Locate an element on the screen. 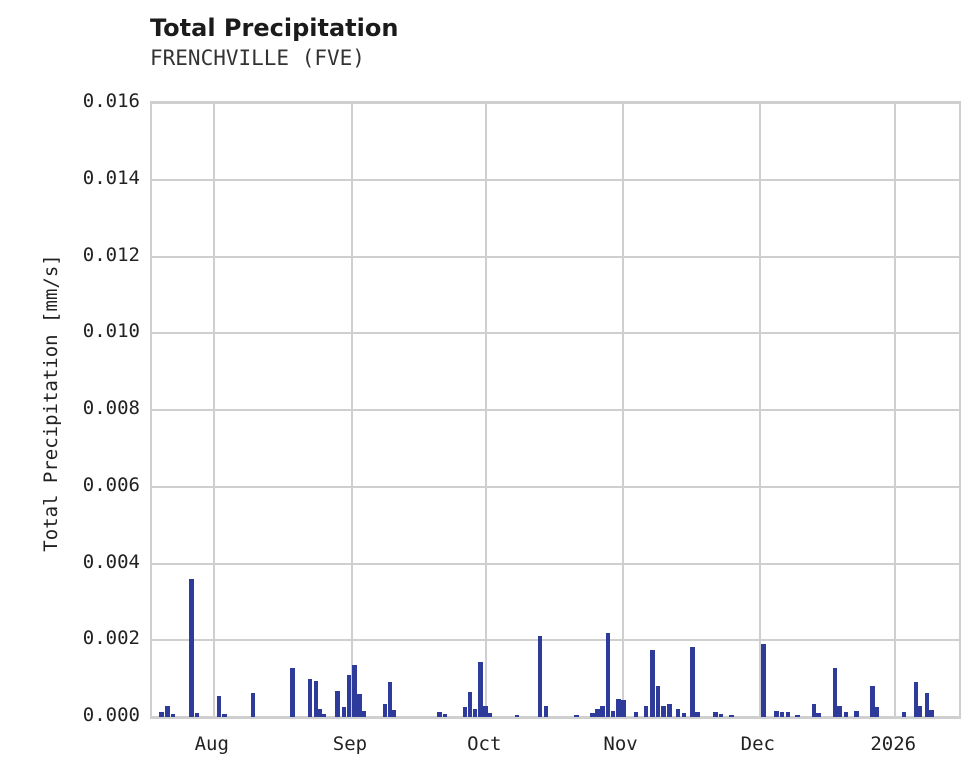 The height and width of the screenshot is (780, 980). x-tick-label: Oct is located at coordinates (484, 744).